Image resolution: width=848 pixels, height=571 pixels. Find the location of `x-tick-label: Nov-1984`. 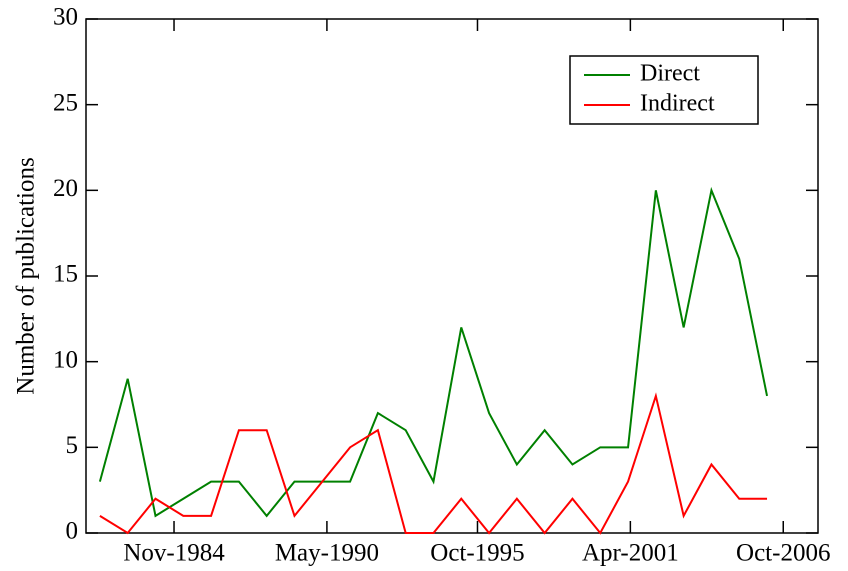

x-tick-label: Nov-1984 is located at coordinates (174, 553).